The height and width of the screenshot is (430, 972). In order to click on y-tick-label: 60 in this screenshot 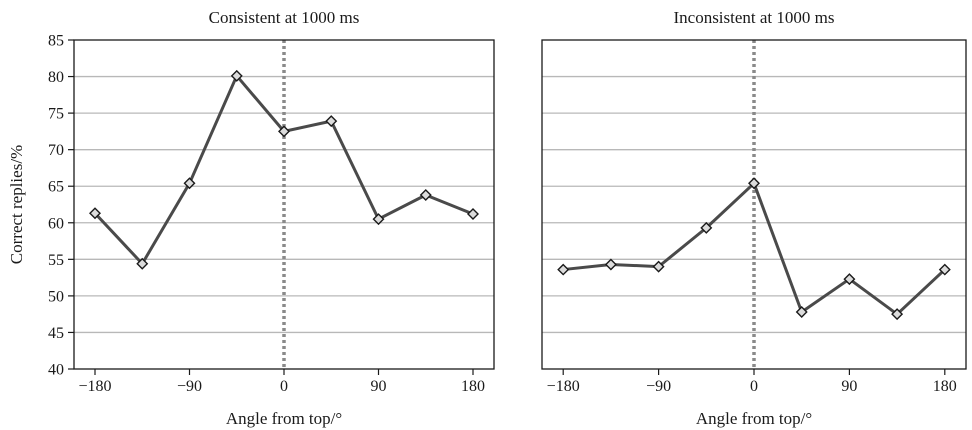, I will do `click(56, 223)`.